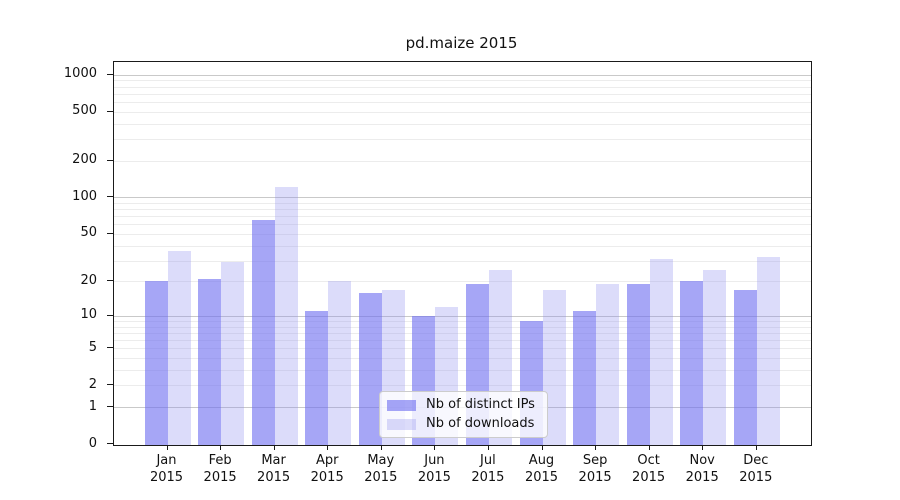  I want to click on y-tick-label: 20, so click(88, 280).